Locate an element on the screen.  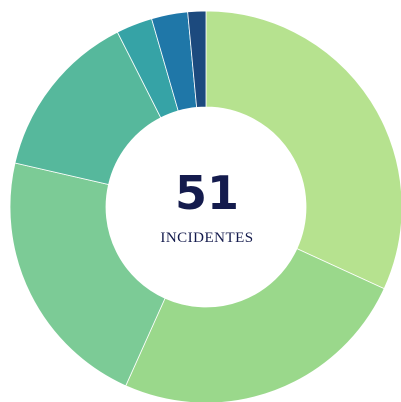
center-value: 51 is located at coordinates (207, 193).